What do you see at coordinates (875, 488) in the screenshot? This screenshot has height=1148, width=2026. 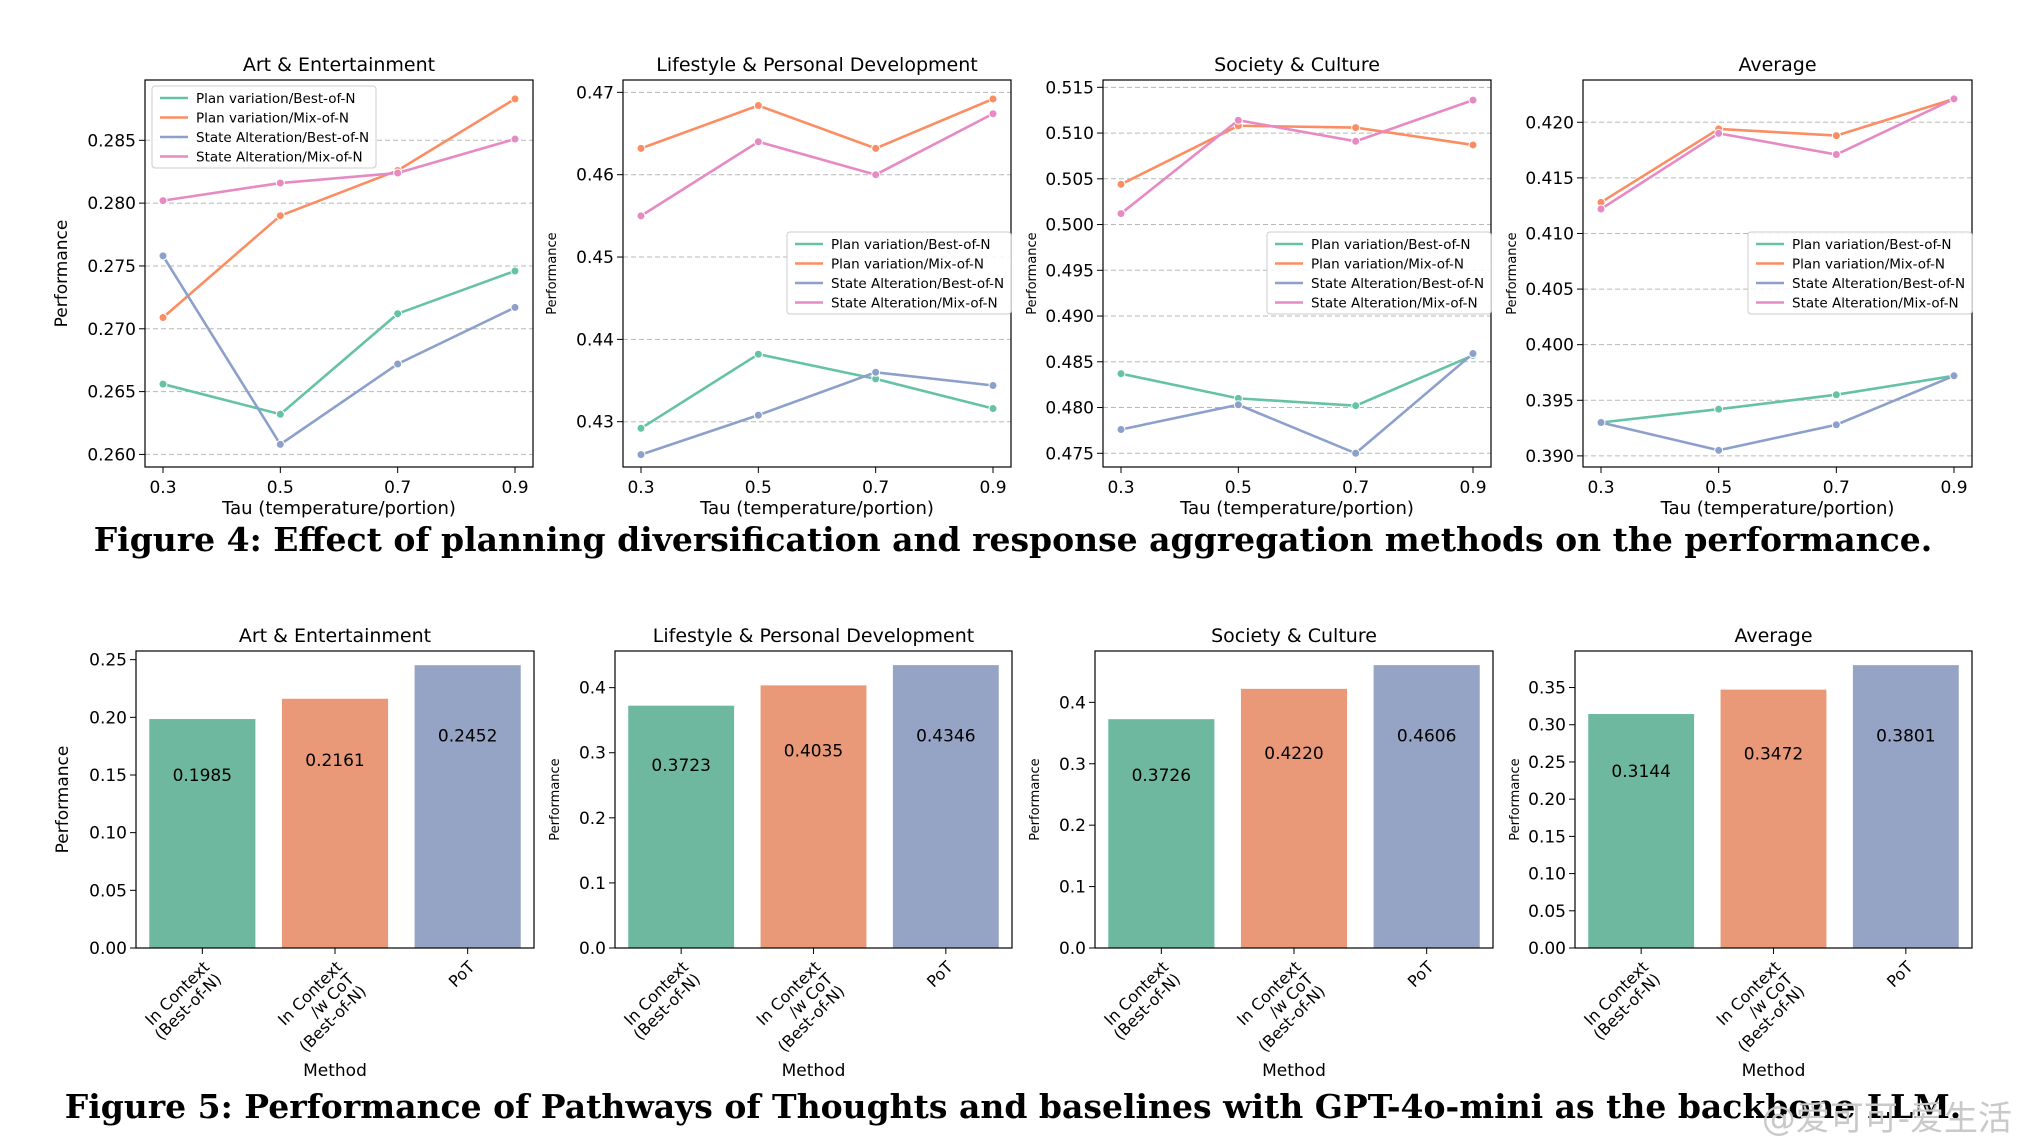 I see `x-tick-label: 0.7` at bounding box center [875, 488].